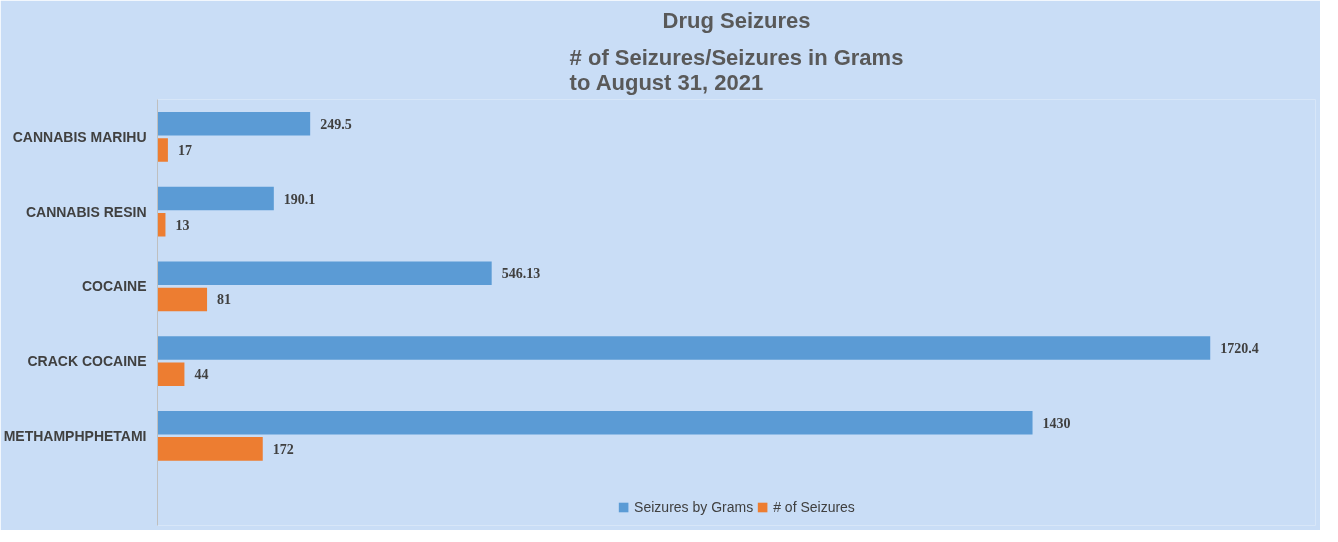 Image resolution: width=1338 pixels, height=542 pixels. What do you see at coordinates (814, 507) in the screenshot?
I see `legend-label: # of Seizures` at bounding box center [814, 507].